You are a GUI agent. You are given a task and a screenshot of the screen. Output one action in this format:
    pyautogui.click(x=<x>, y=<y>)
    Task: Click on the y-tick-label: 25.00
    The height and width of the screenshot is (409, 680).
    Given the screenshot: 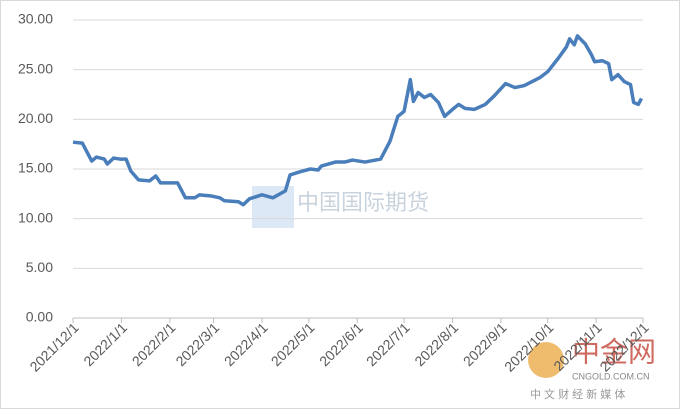 What is the action you would take?
    pyautogui.click(x=35, y=68)
    